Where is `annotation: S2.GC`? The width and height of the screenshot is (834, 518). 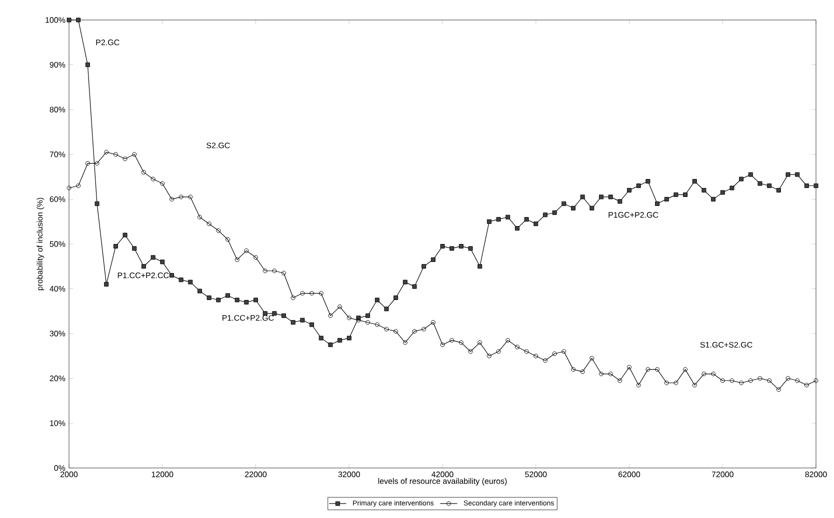 annotation: S2.GC is located at coordinates (218, 145).